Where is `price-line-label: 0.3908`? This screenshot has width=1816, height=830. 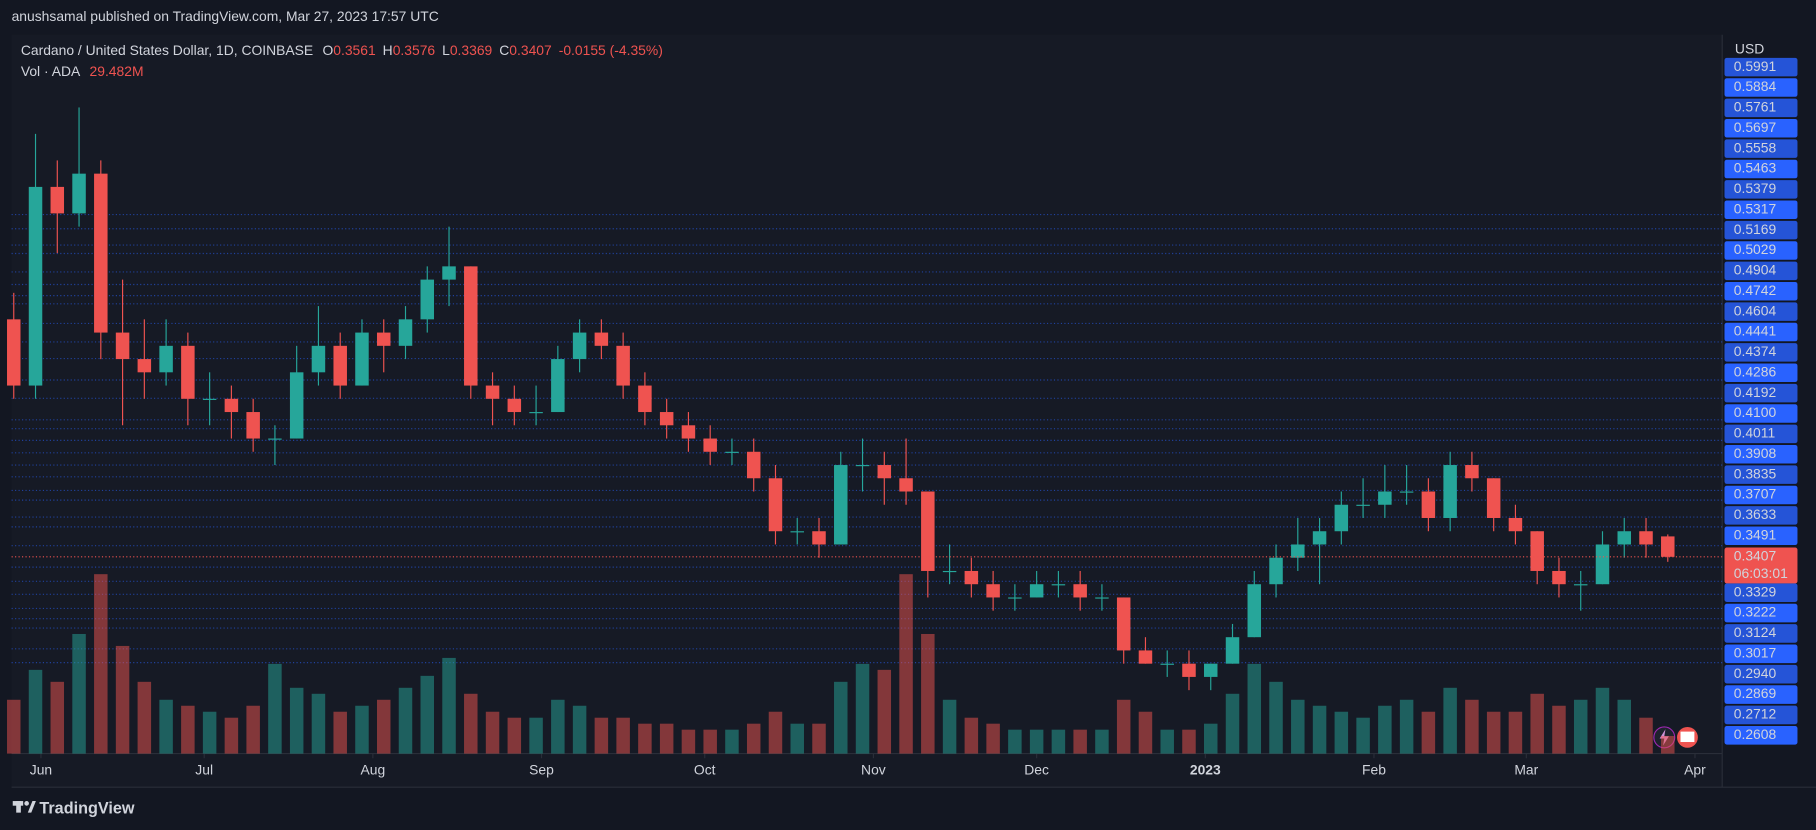 price-line-label: 0.3908 is located at coordinates (1755, 453).